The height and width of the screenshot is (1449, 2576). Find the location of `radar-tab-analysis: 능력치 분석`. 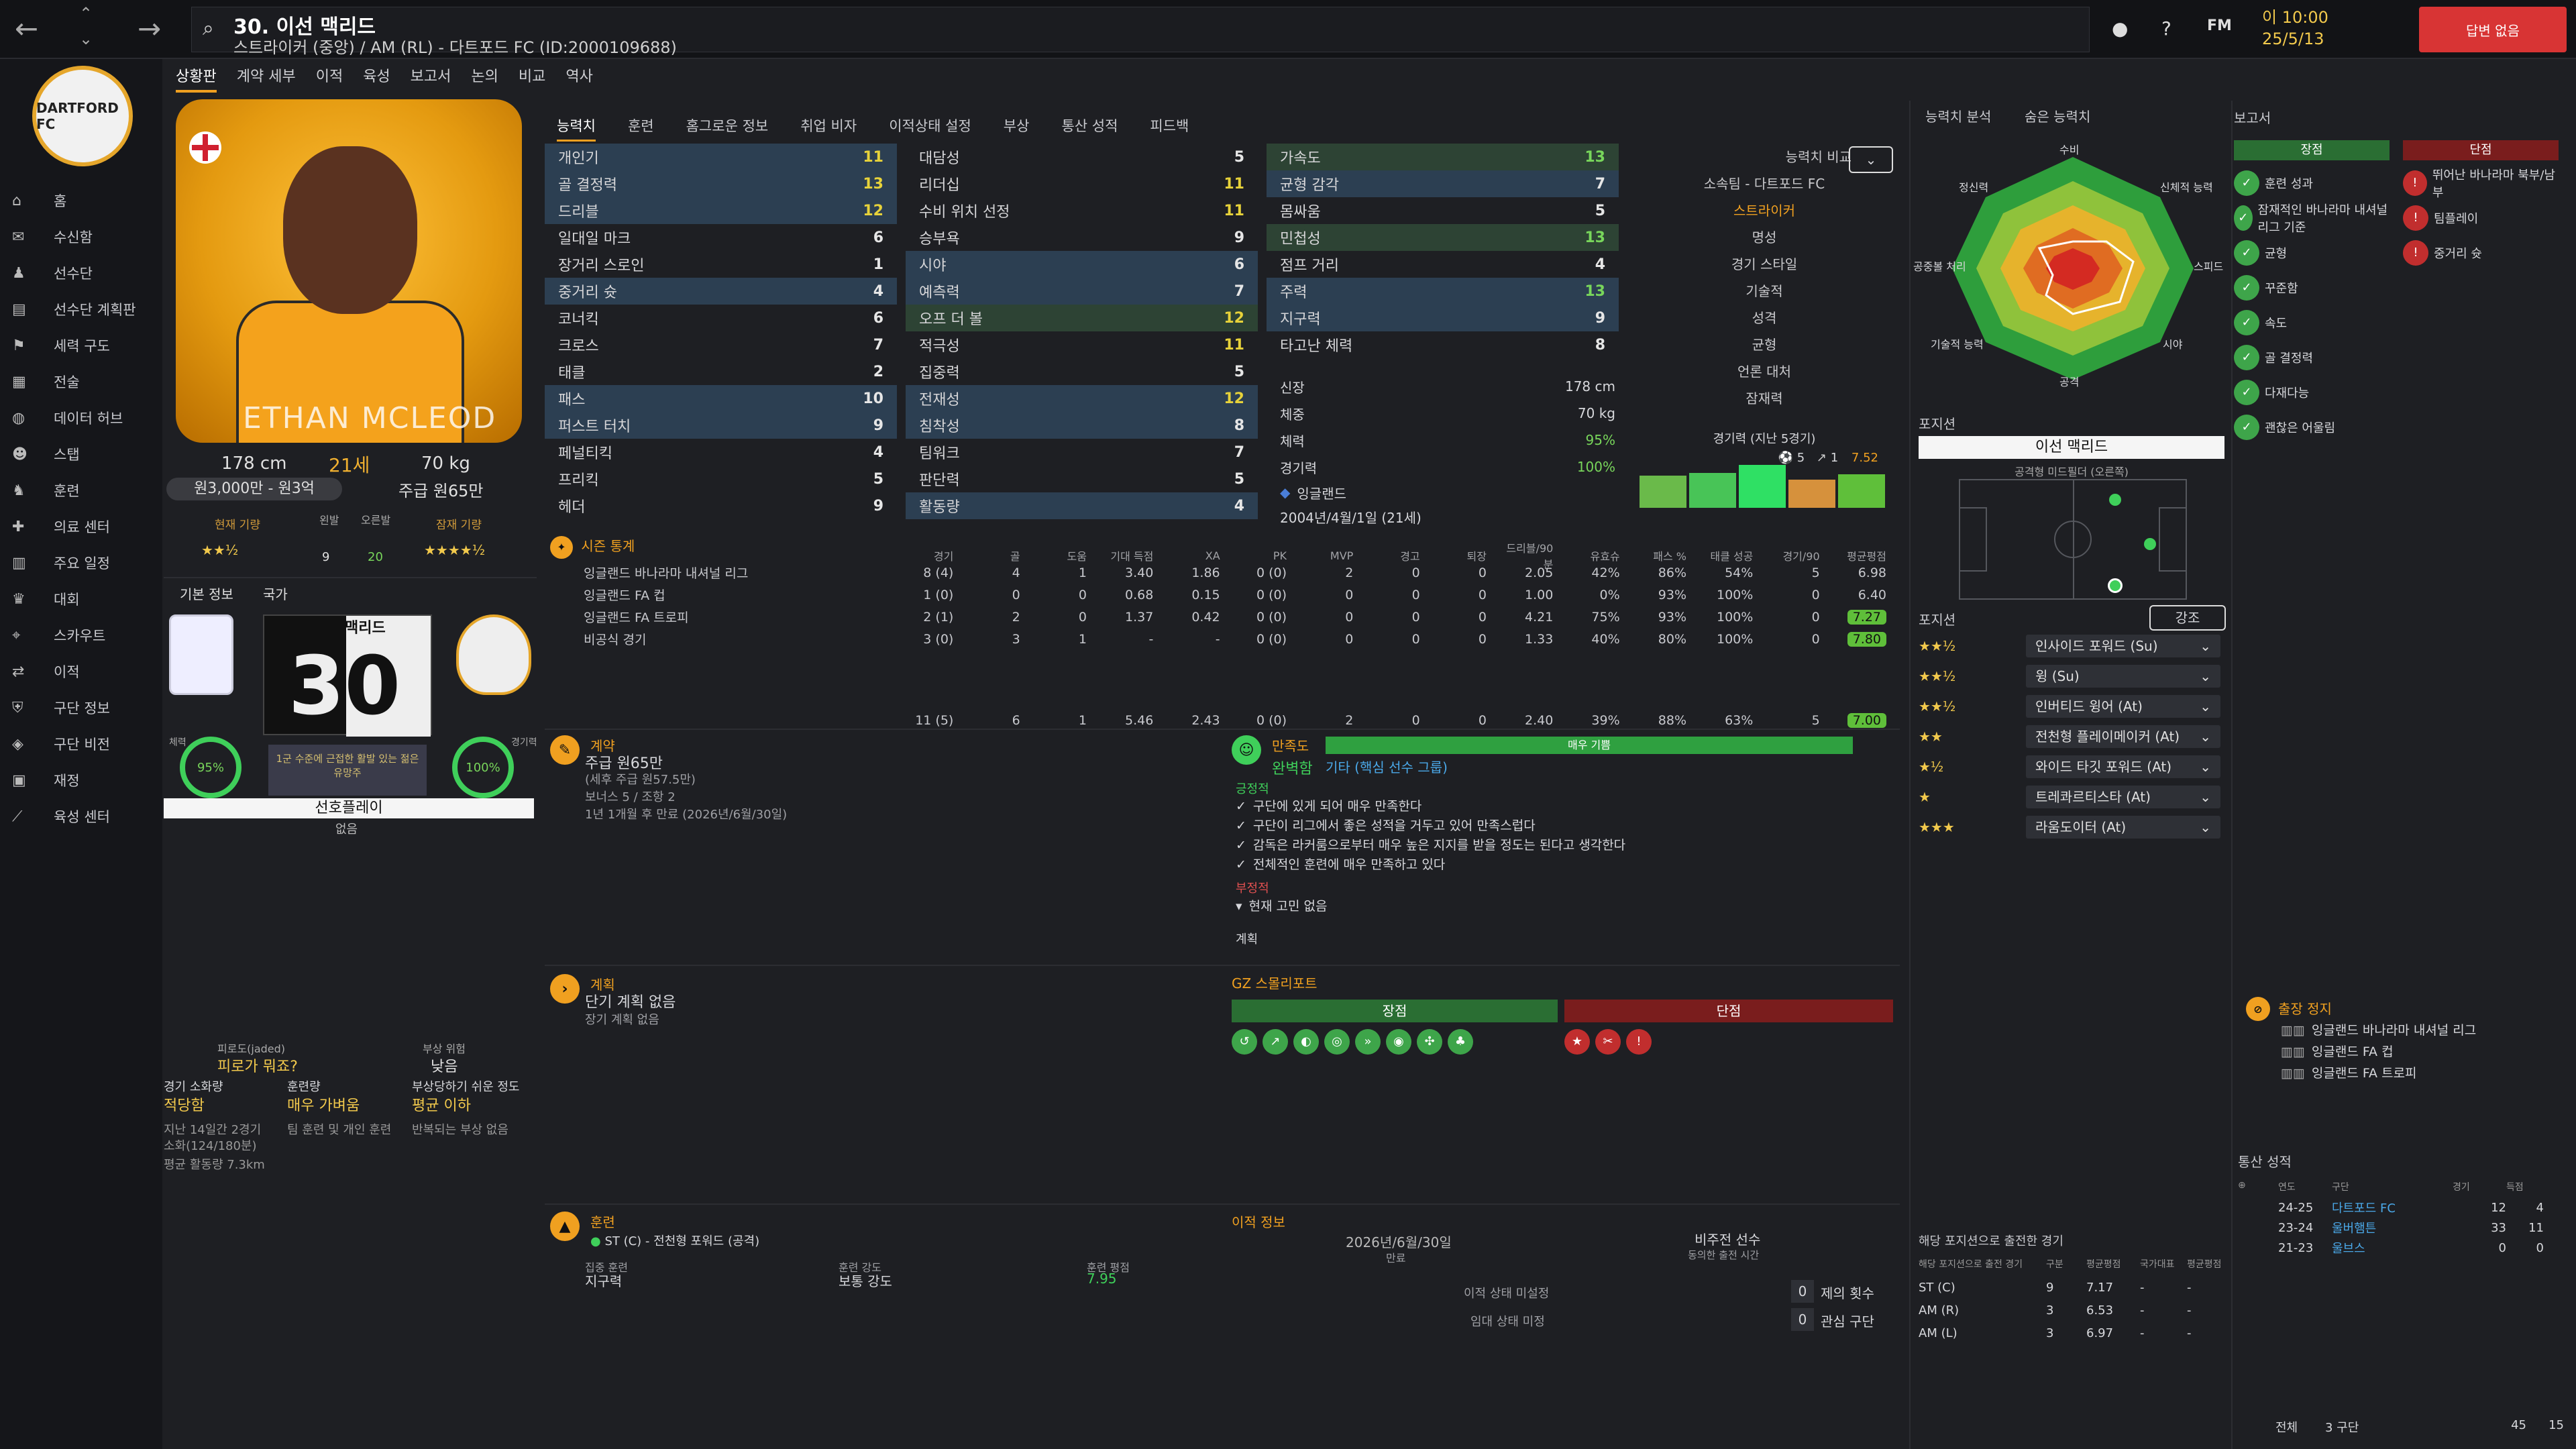

radar-tab-analysis: 능력치 분석 is located at coordinates (1958, 117).